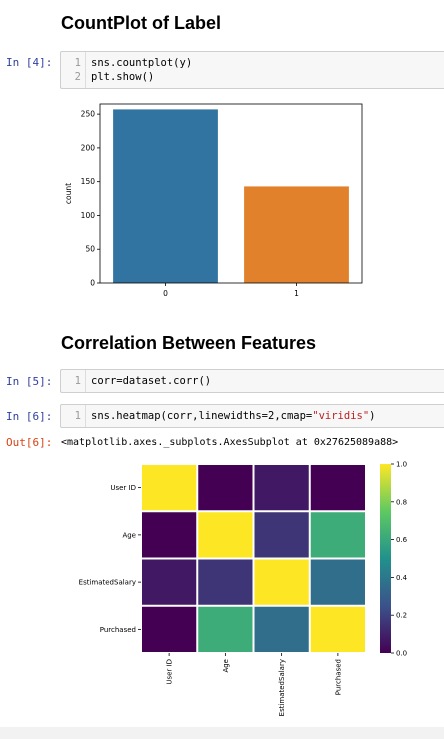 The height and width of the screenshot is (739, 444). What do you see at coordinates (385, 558) in the screenshot?
I see `colorbar` at bounding box center [385, 558].